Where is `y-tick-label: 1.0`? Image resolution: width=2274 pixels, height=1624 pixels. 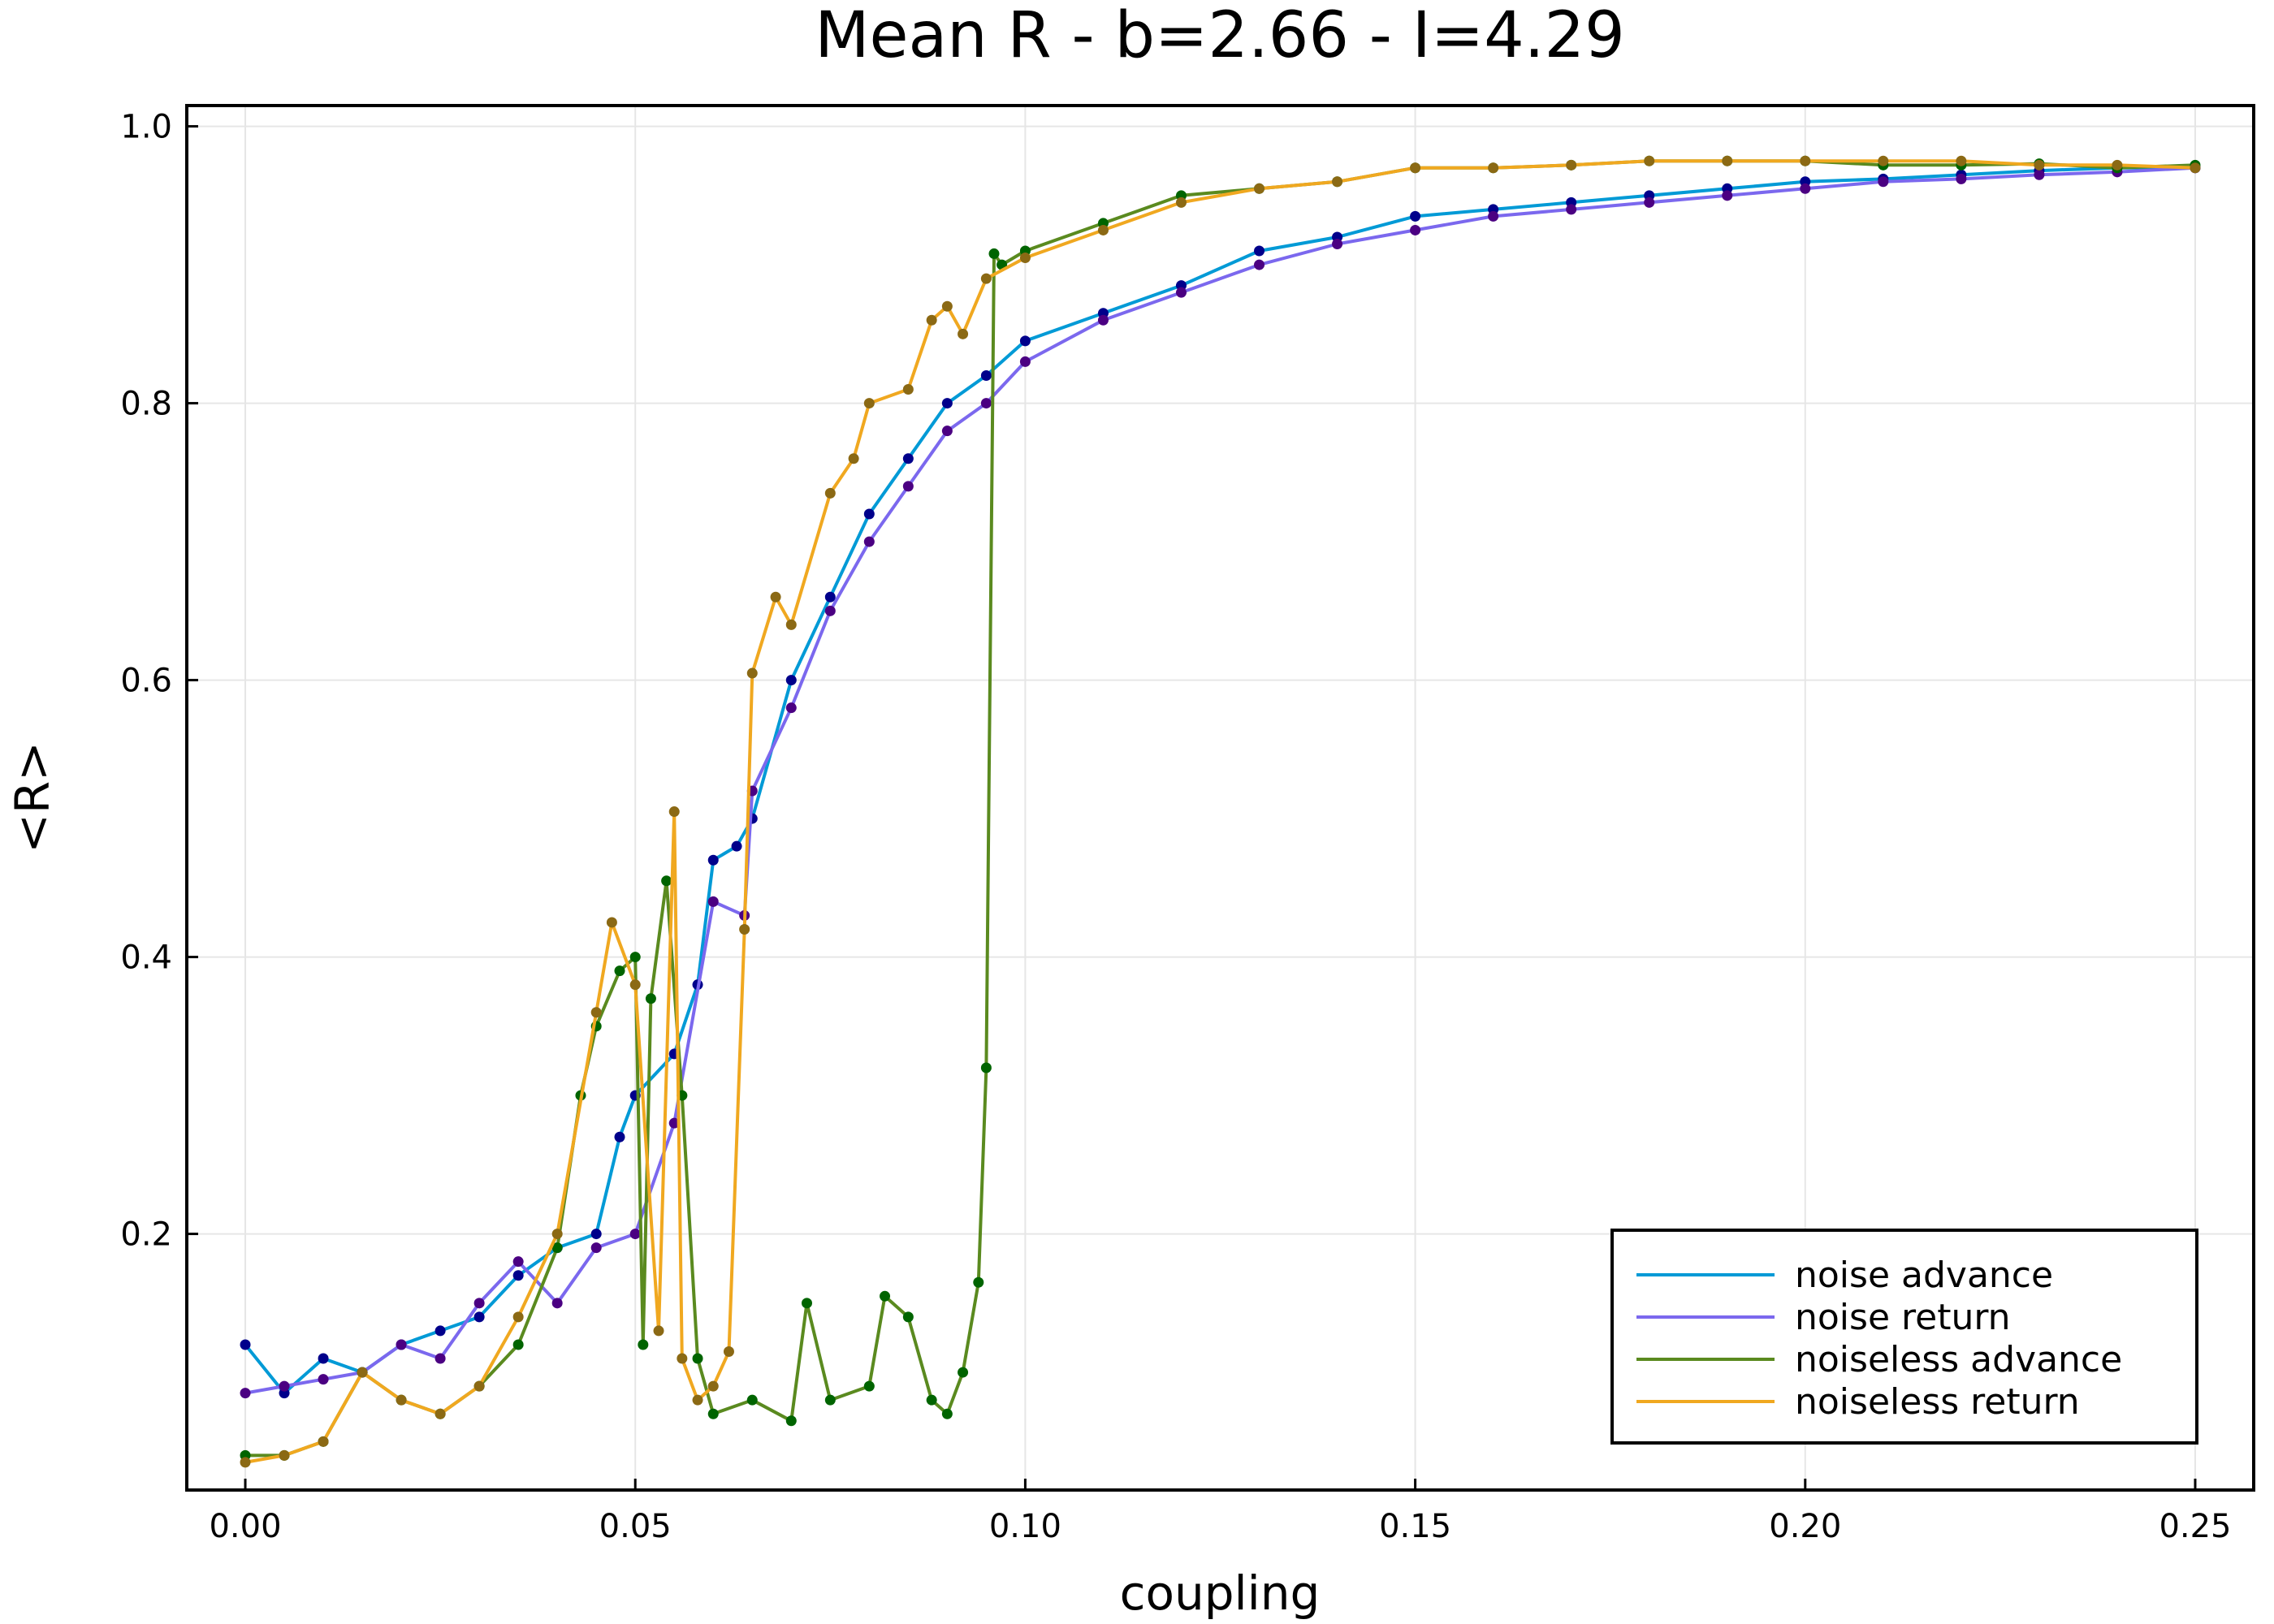 y-tick-label: 1.0 is located at coordinates (146, 128).